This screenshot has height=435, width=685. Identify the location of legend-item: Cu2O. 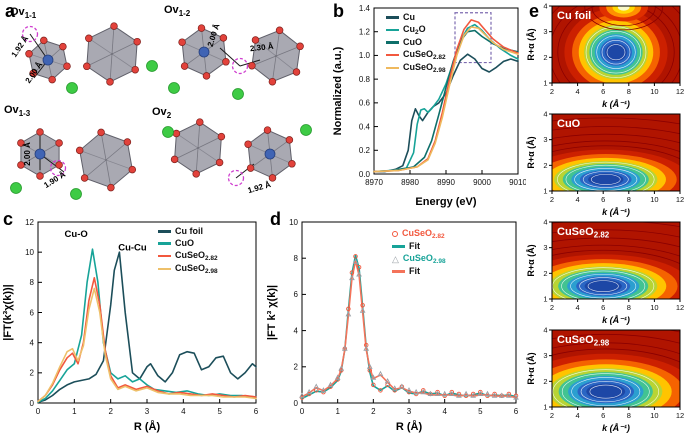
(416, 30).